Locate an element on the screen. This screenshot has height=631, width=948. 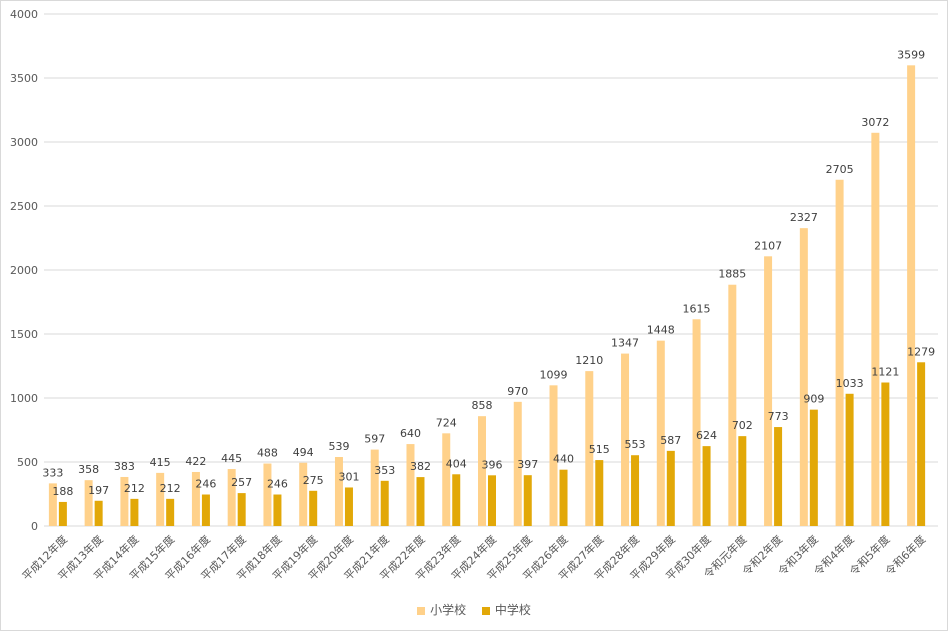
data-label-elementary: 445 is located at coordinates (231, 458).